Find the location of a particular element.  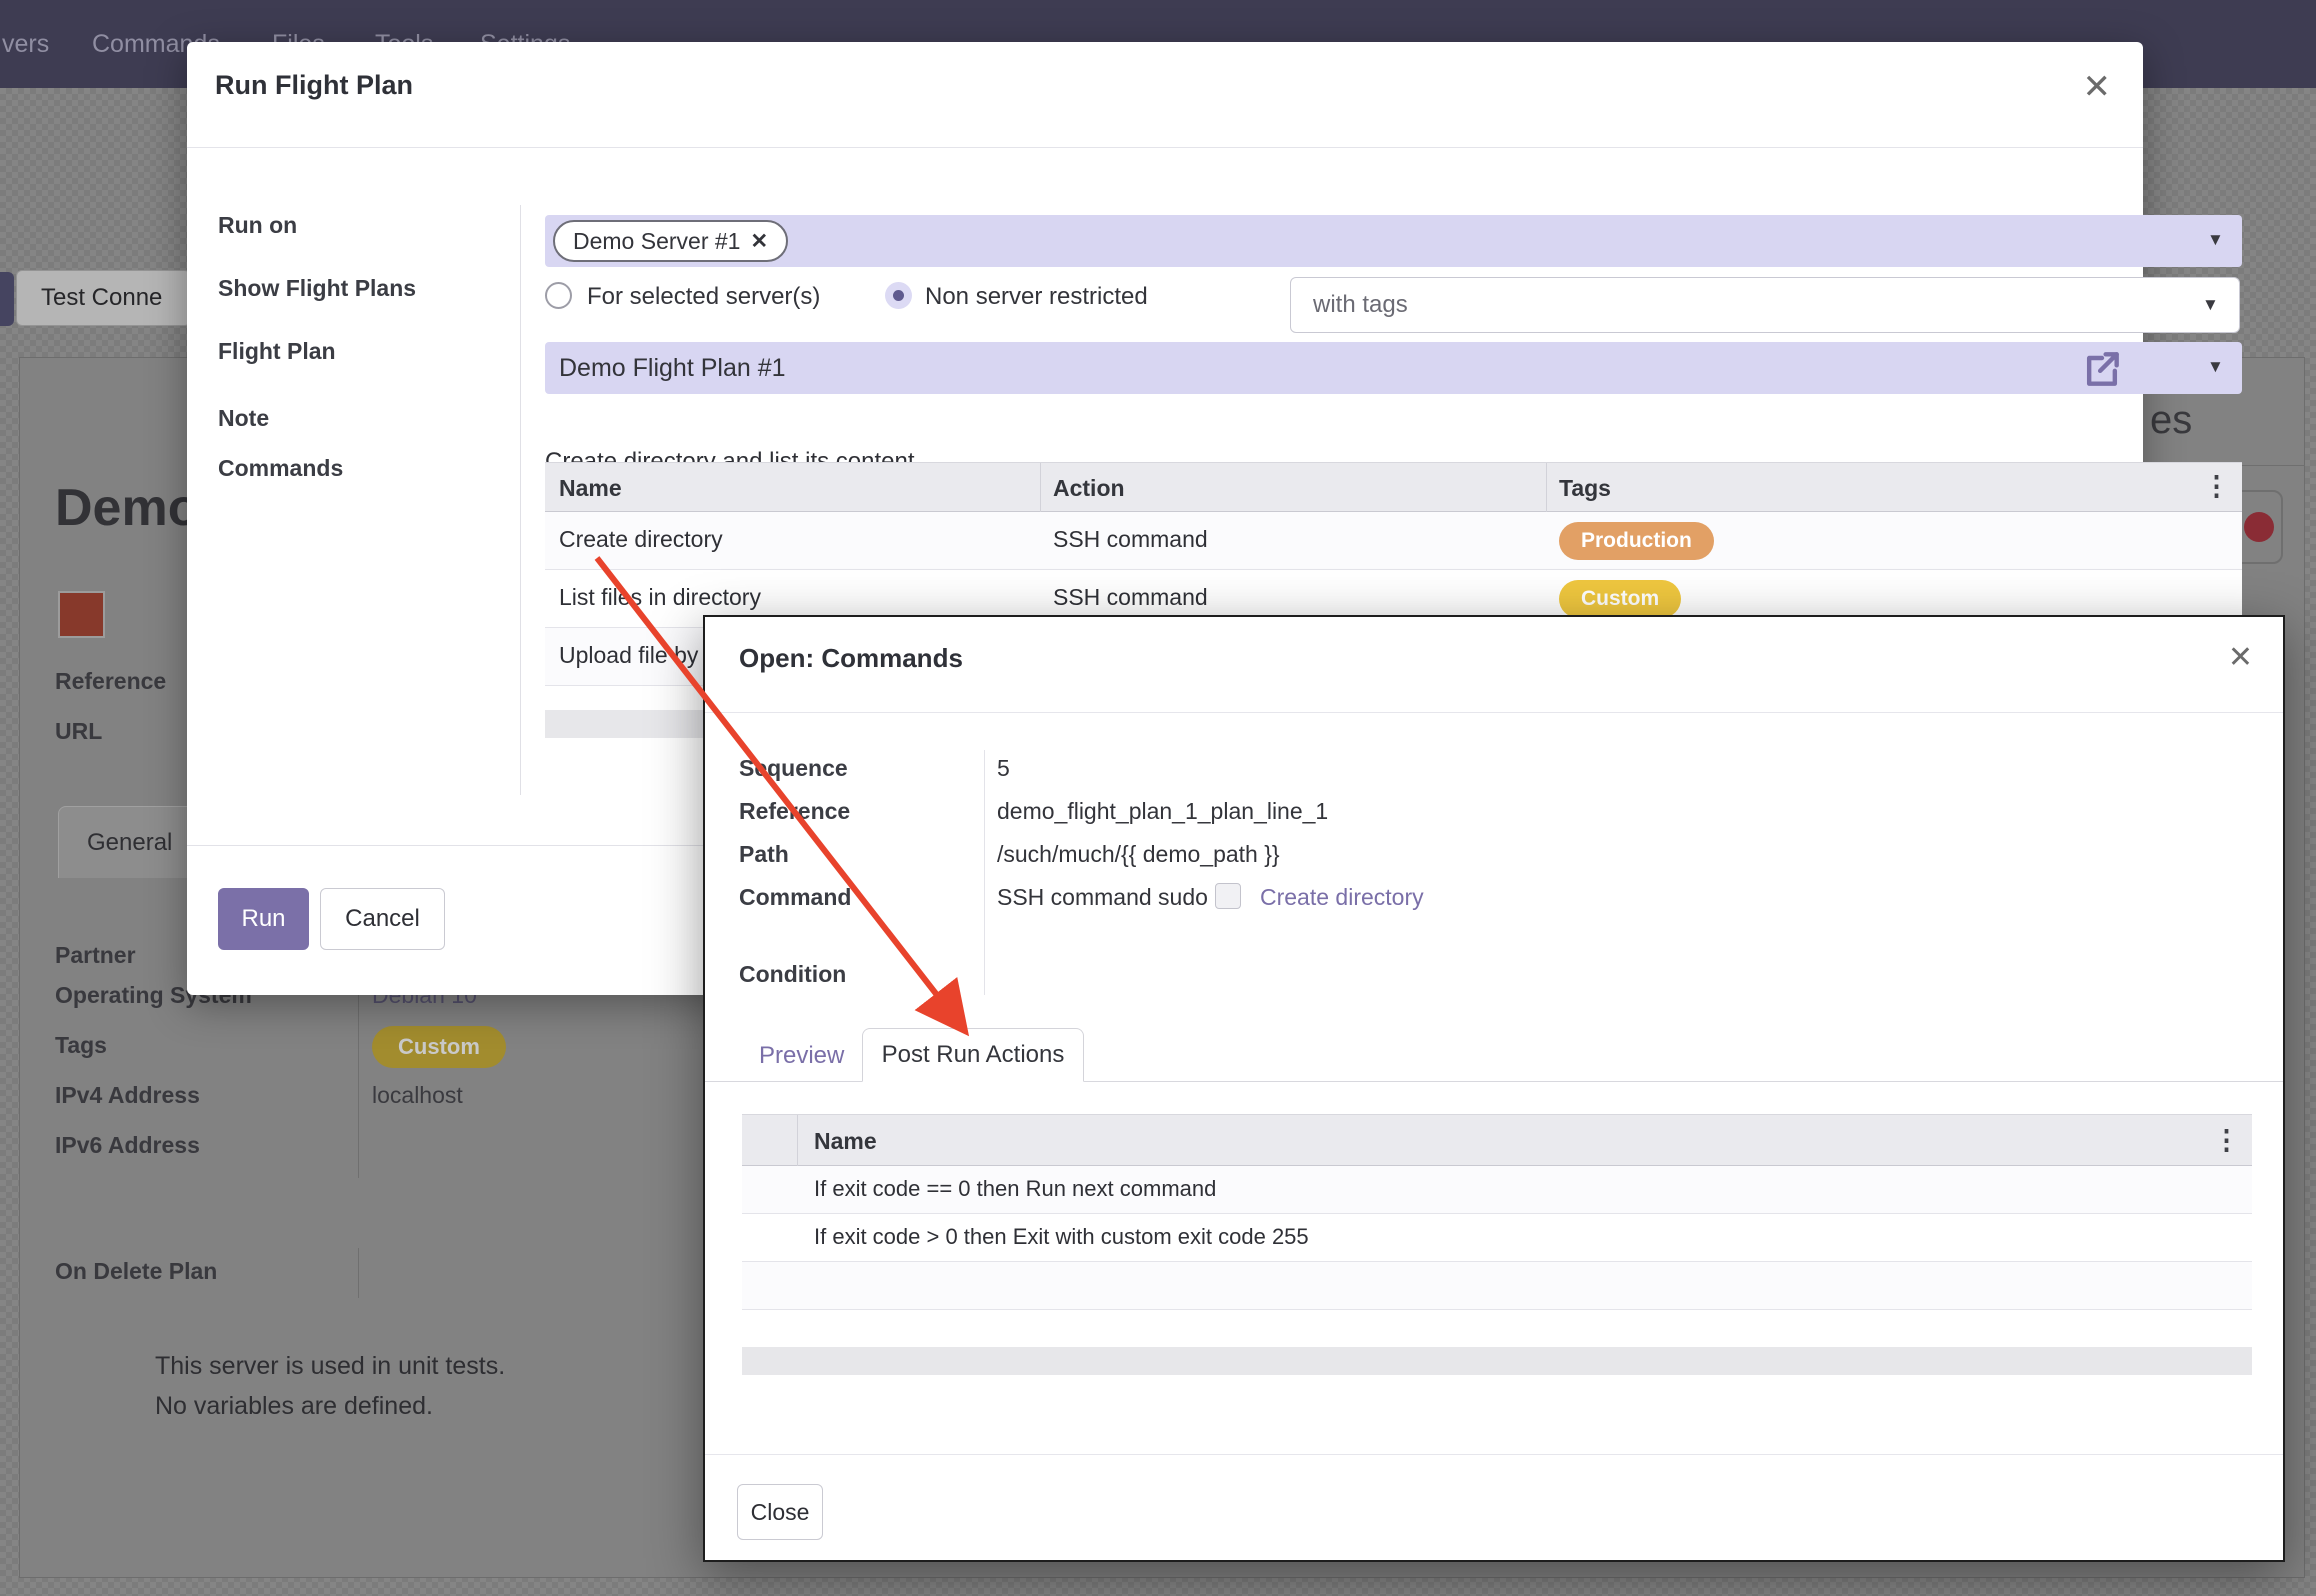

status-dot-icon is located at coordinates (2259, 527).